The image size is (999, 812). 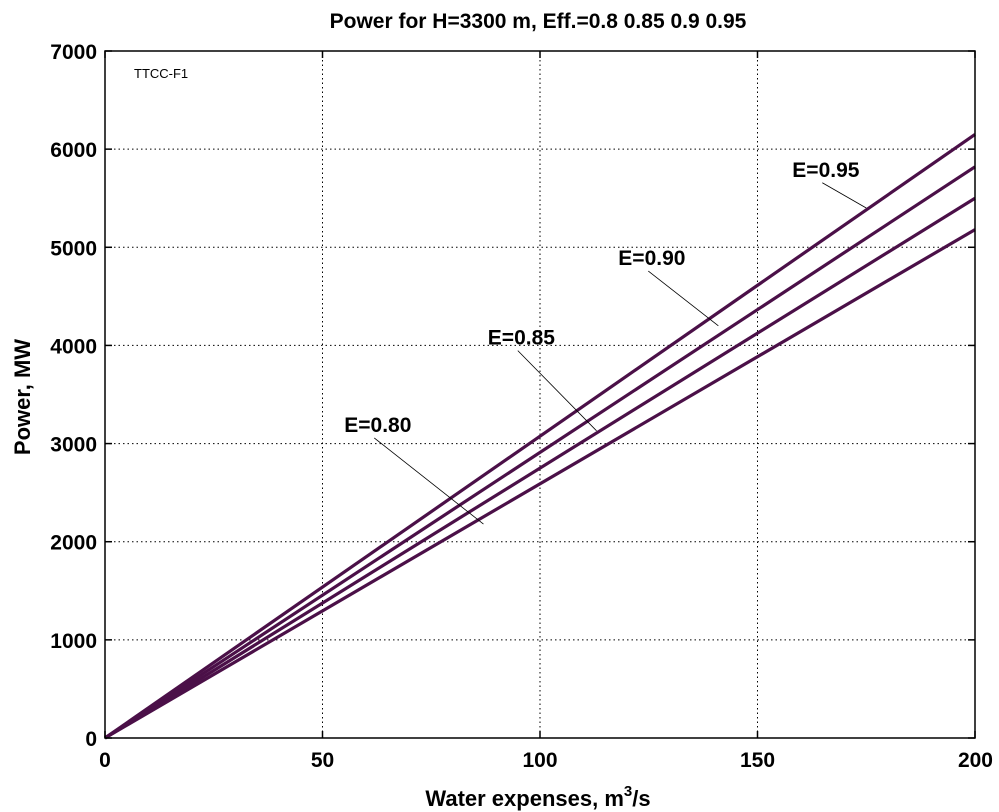 What do you see at coordinates (521, 338) in the screenshot?
I see `annotation-label: E=0.85` at bounding box center [521, 338].